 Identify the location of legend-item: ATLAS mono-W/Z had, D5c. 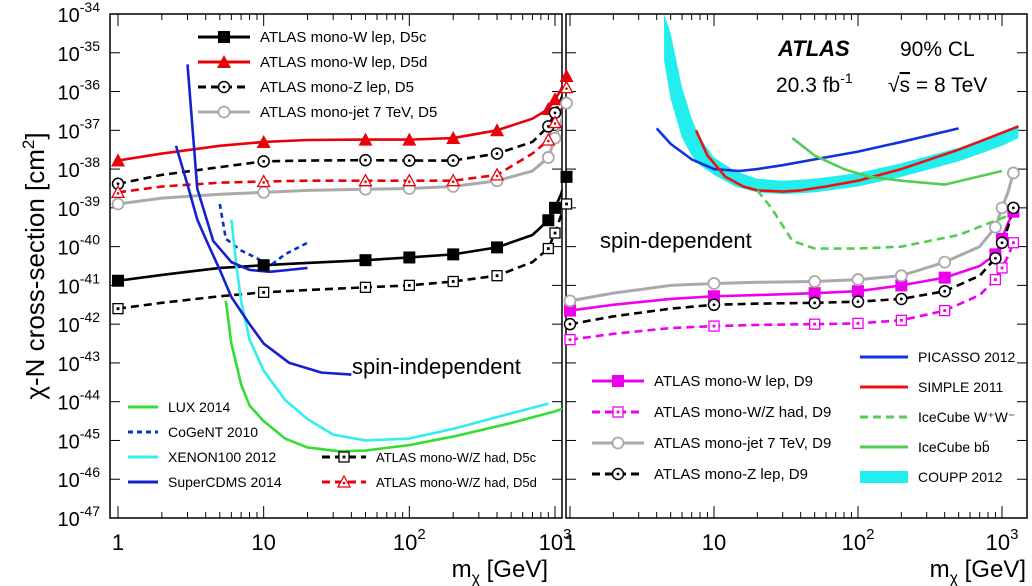
(429, 457).